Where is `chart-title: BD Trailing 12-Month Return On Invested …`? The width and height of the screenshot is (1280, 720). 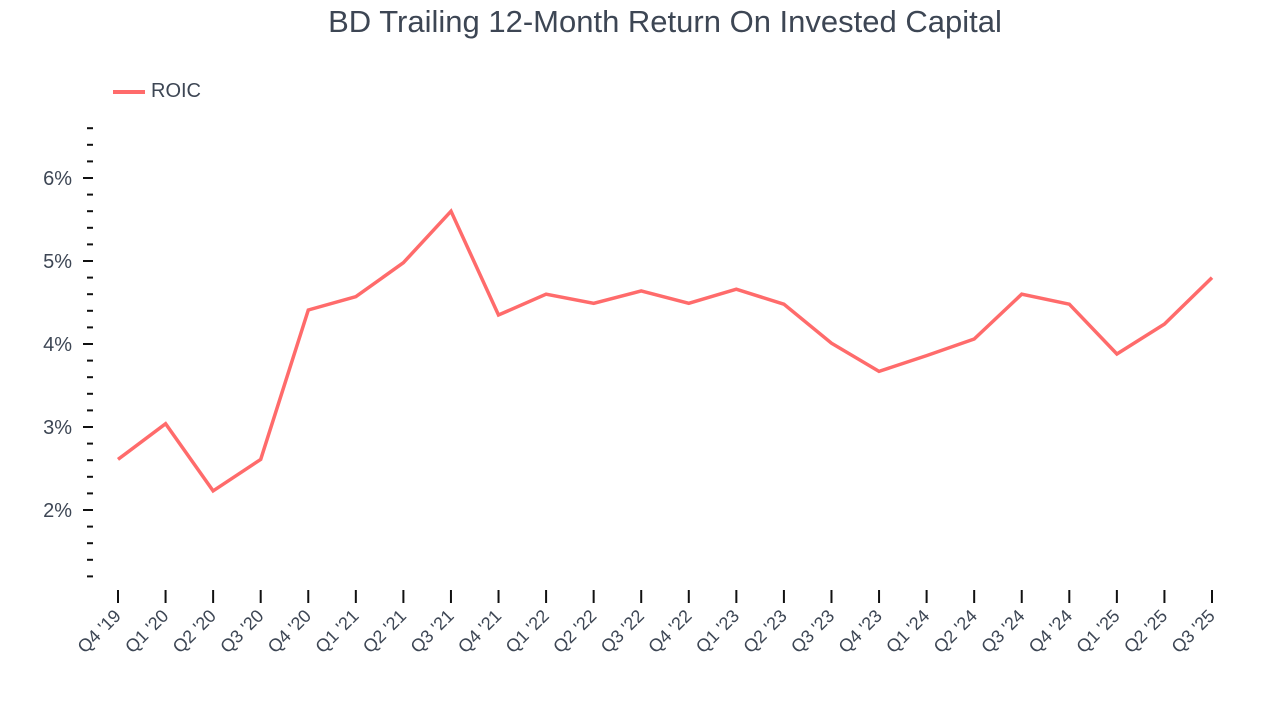 chart-title: BD Trailing 12-Month Return On Invested … is located at coordinates (665, 21).